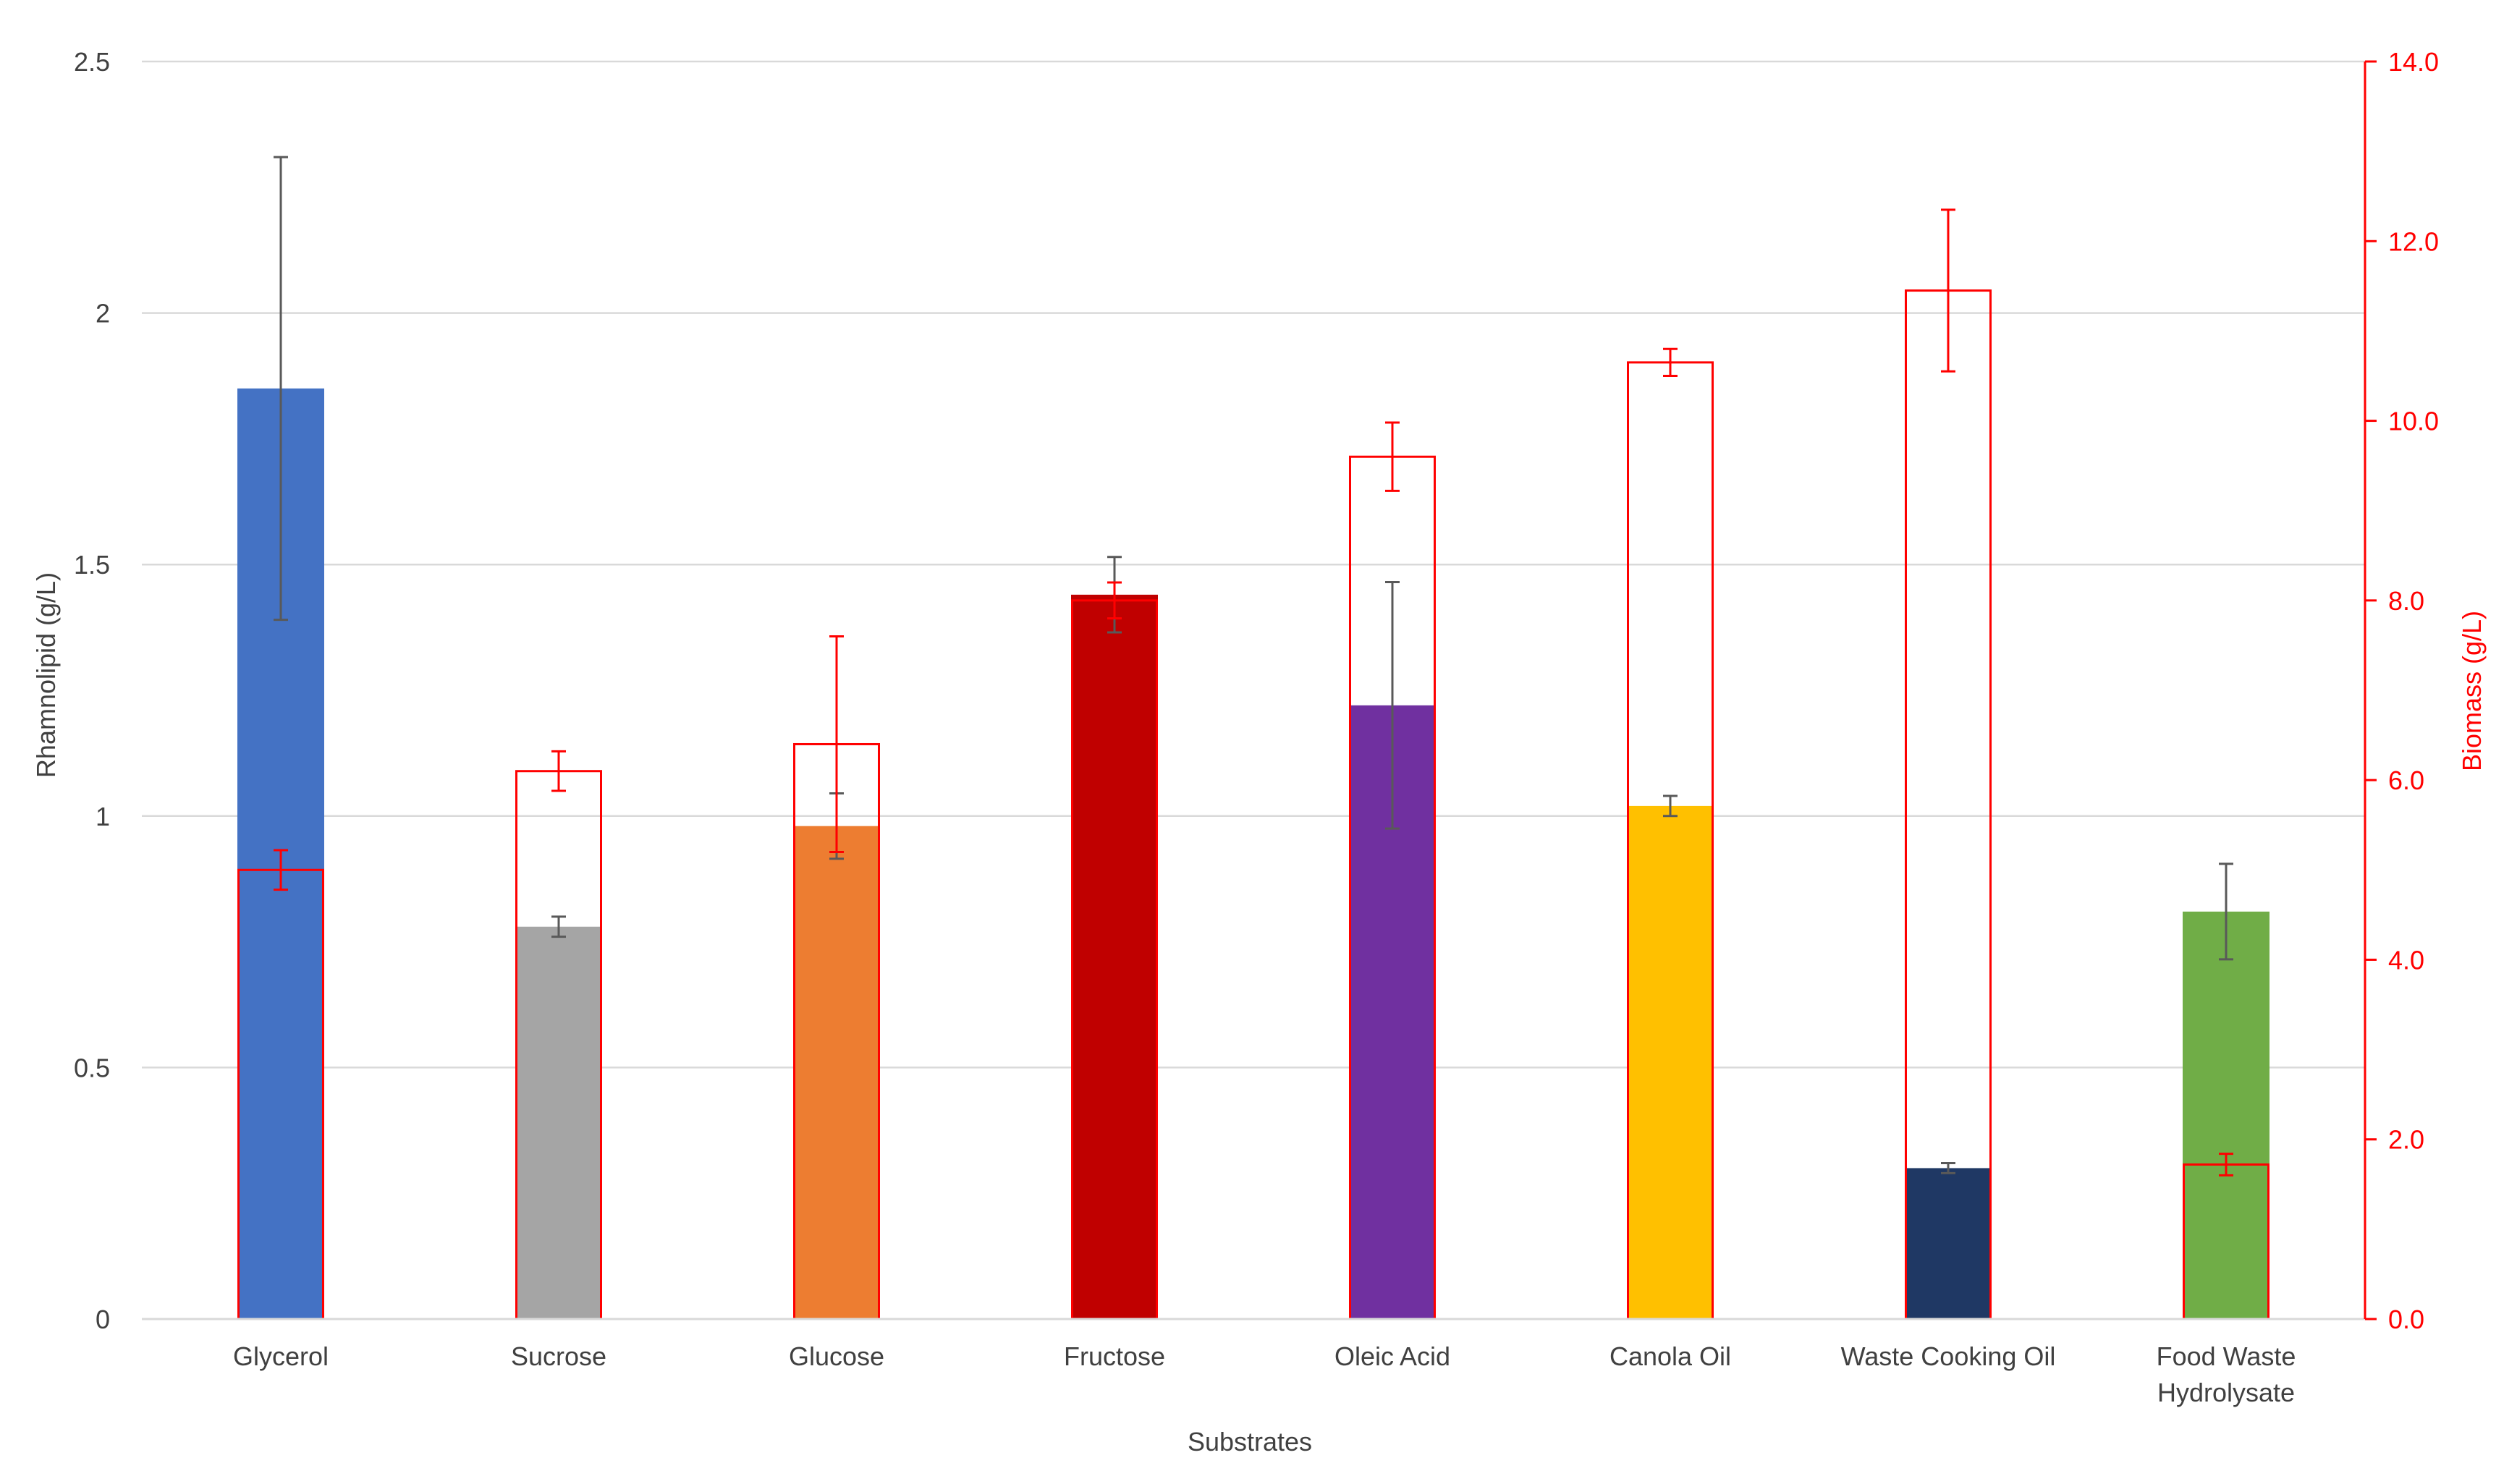  What do you see at coordinates (103, 1319) in the screenshot?
I see `y-tick-label: 0` at bounding box center [103, 1319].